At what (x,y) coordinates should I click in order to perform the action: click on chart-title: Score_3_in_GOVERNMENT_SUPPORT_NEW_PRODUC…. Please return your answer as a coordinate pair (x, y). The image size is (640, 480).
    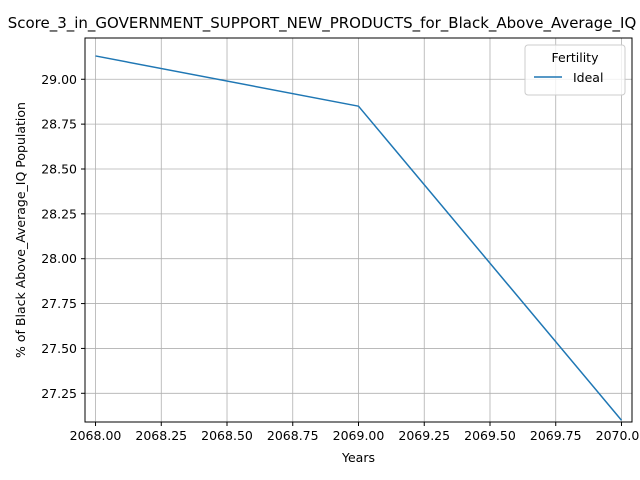
    Looking at the image, I should click on (322, 23).